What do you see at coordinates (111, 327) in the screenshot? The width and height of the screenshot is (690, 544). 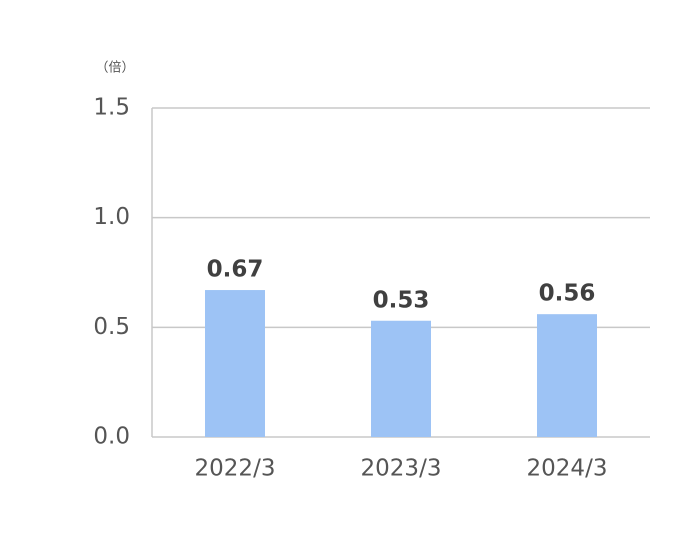 I see `y-tick-label: 0.5` at bounding box center [111, 327].